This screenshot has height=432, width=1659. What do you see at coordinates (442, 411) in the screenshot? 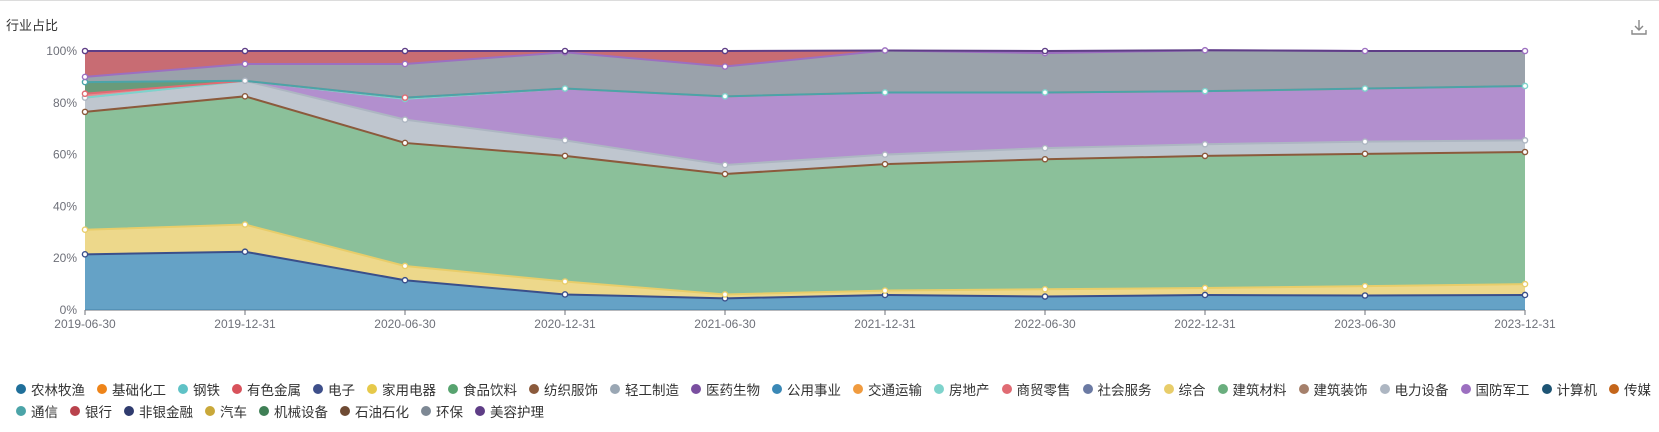
I see `legend-item: 环保` at bounding box center [442, 411].